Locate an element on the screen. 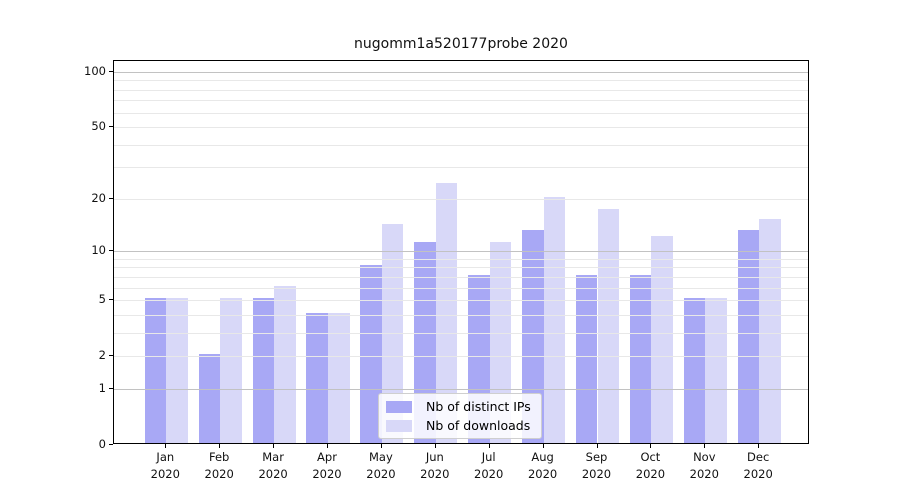  y-tick-label: 50 is located at coordinates (98, 126).